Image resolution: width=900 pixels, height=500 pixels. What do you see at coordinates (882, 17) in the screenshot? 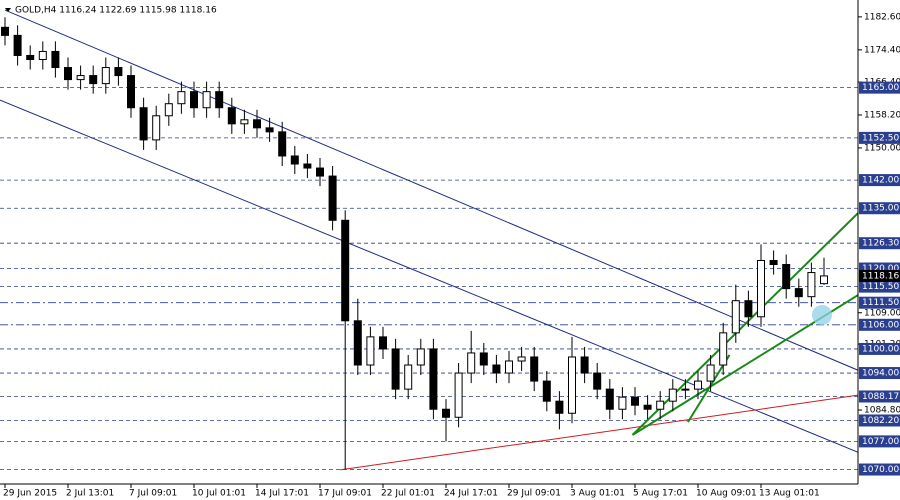
I see `y-tick-label: 1182.60` at bounding box center [882, 17].